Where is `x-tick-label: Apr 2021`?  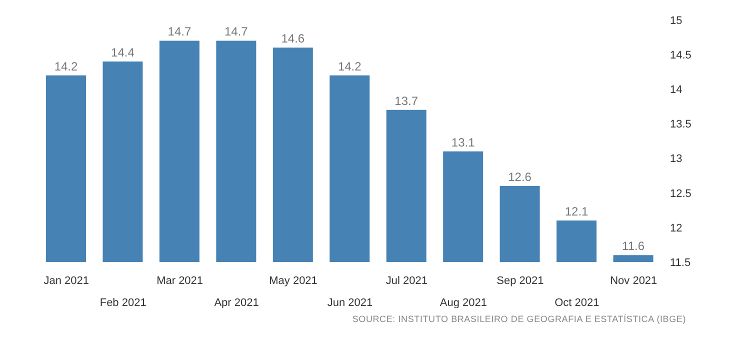 x-tick-label: Apr 2021 is located at coordinates (236, 303).